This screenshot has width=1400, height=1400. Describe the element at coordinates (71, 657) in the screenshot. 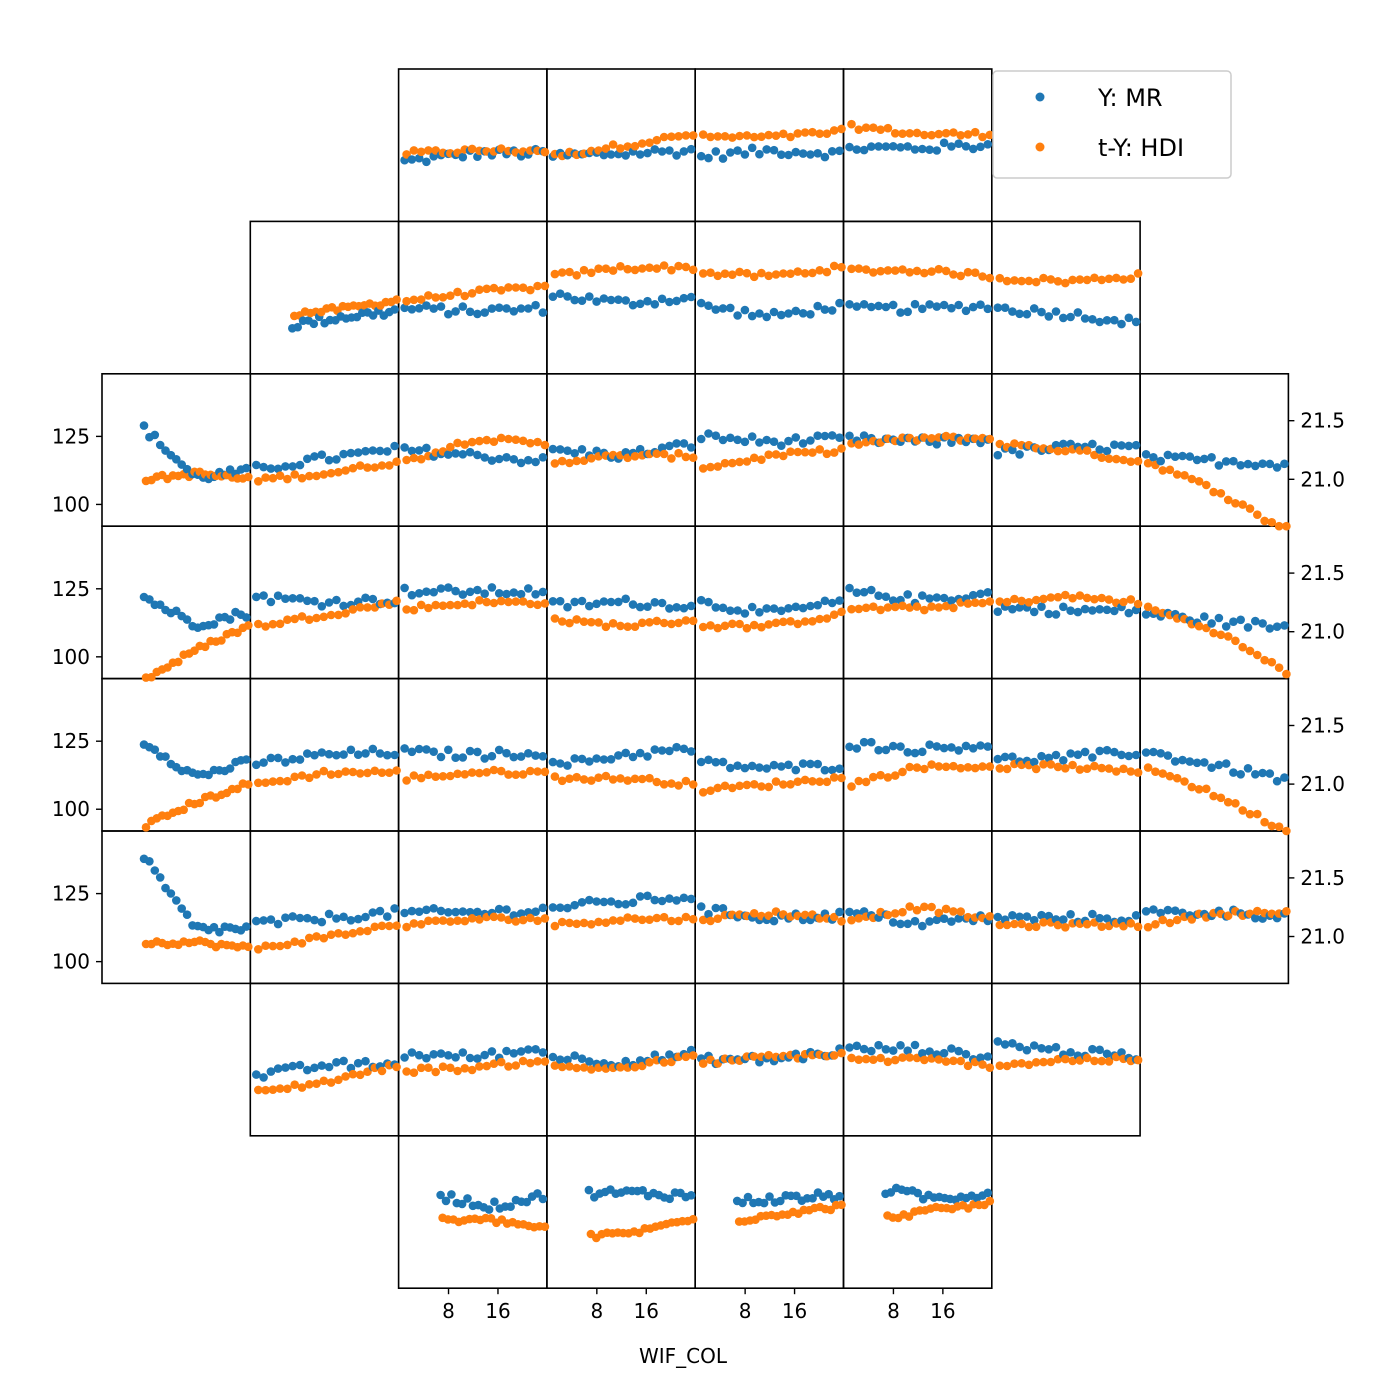

I see `left-ytick-label: 100` at that location.